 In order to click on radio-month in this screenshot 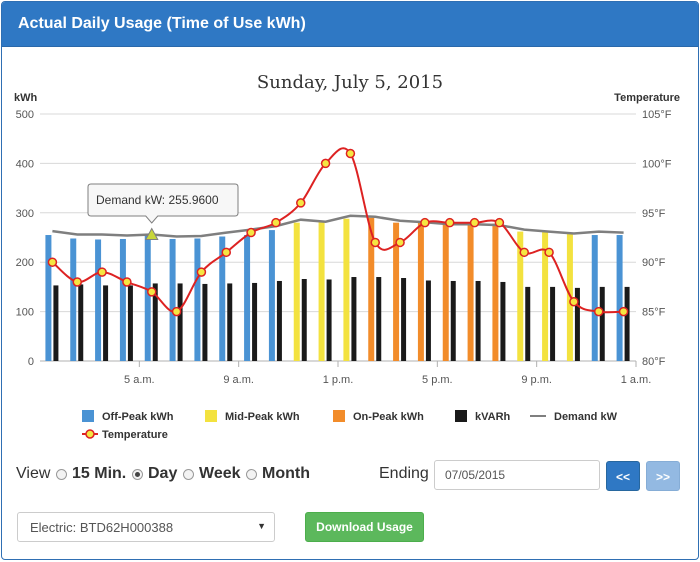, I will do `click(251, 474)`.